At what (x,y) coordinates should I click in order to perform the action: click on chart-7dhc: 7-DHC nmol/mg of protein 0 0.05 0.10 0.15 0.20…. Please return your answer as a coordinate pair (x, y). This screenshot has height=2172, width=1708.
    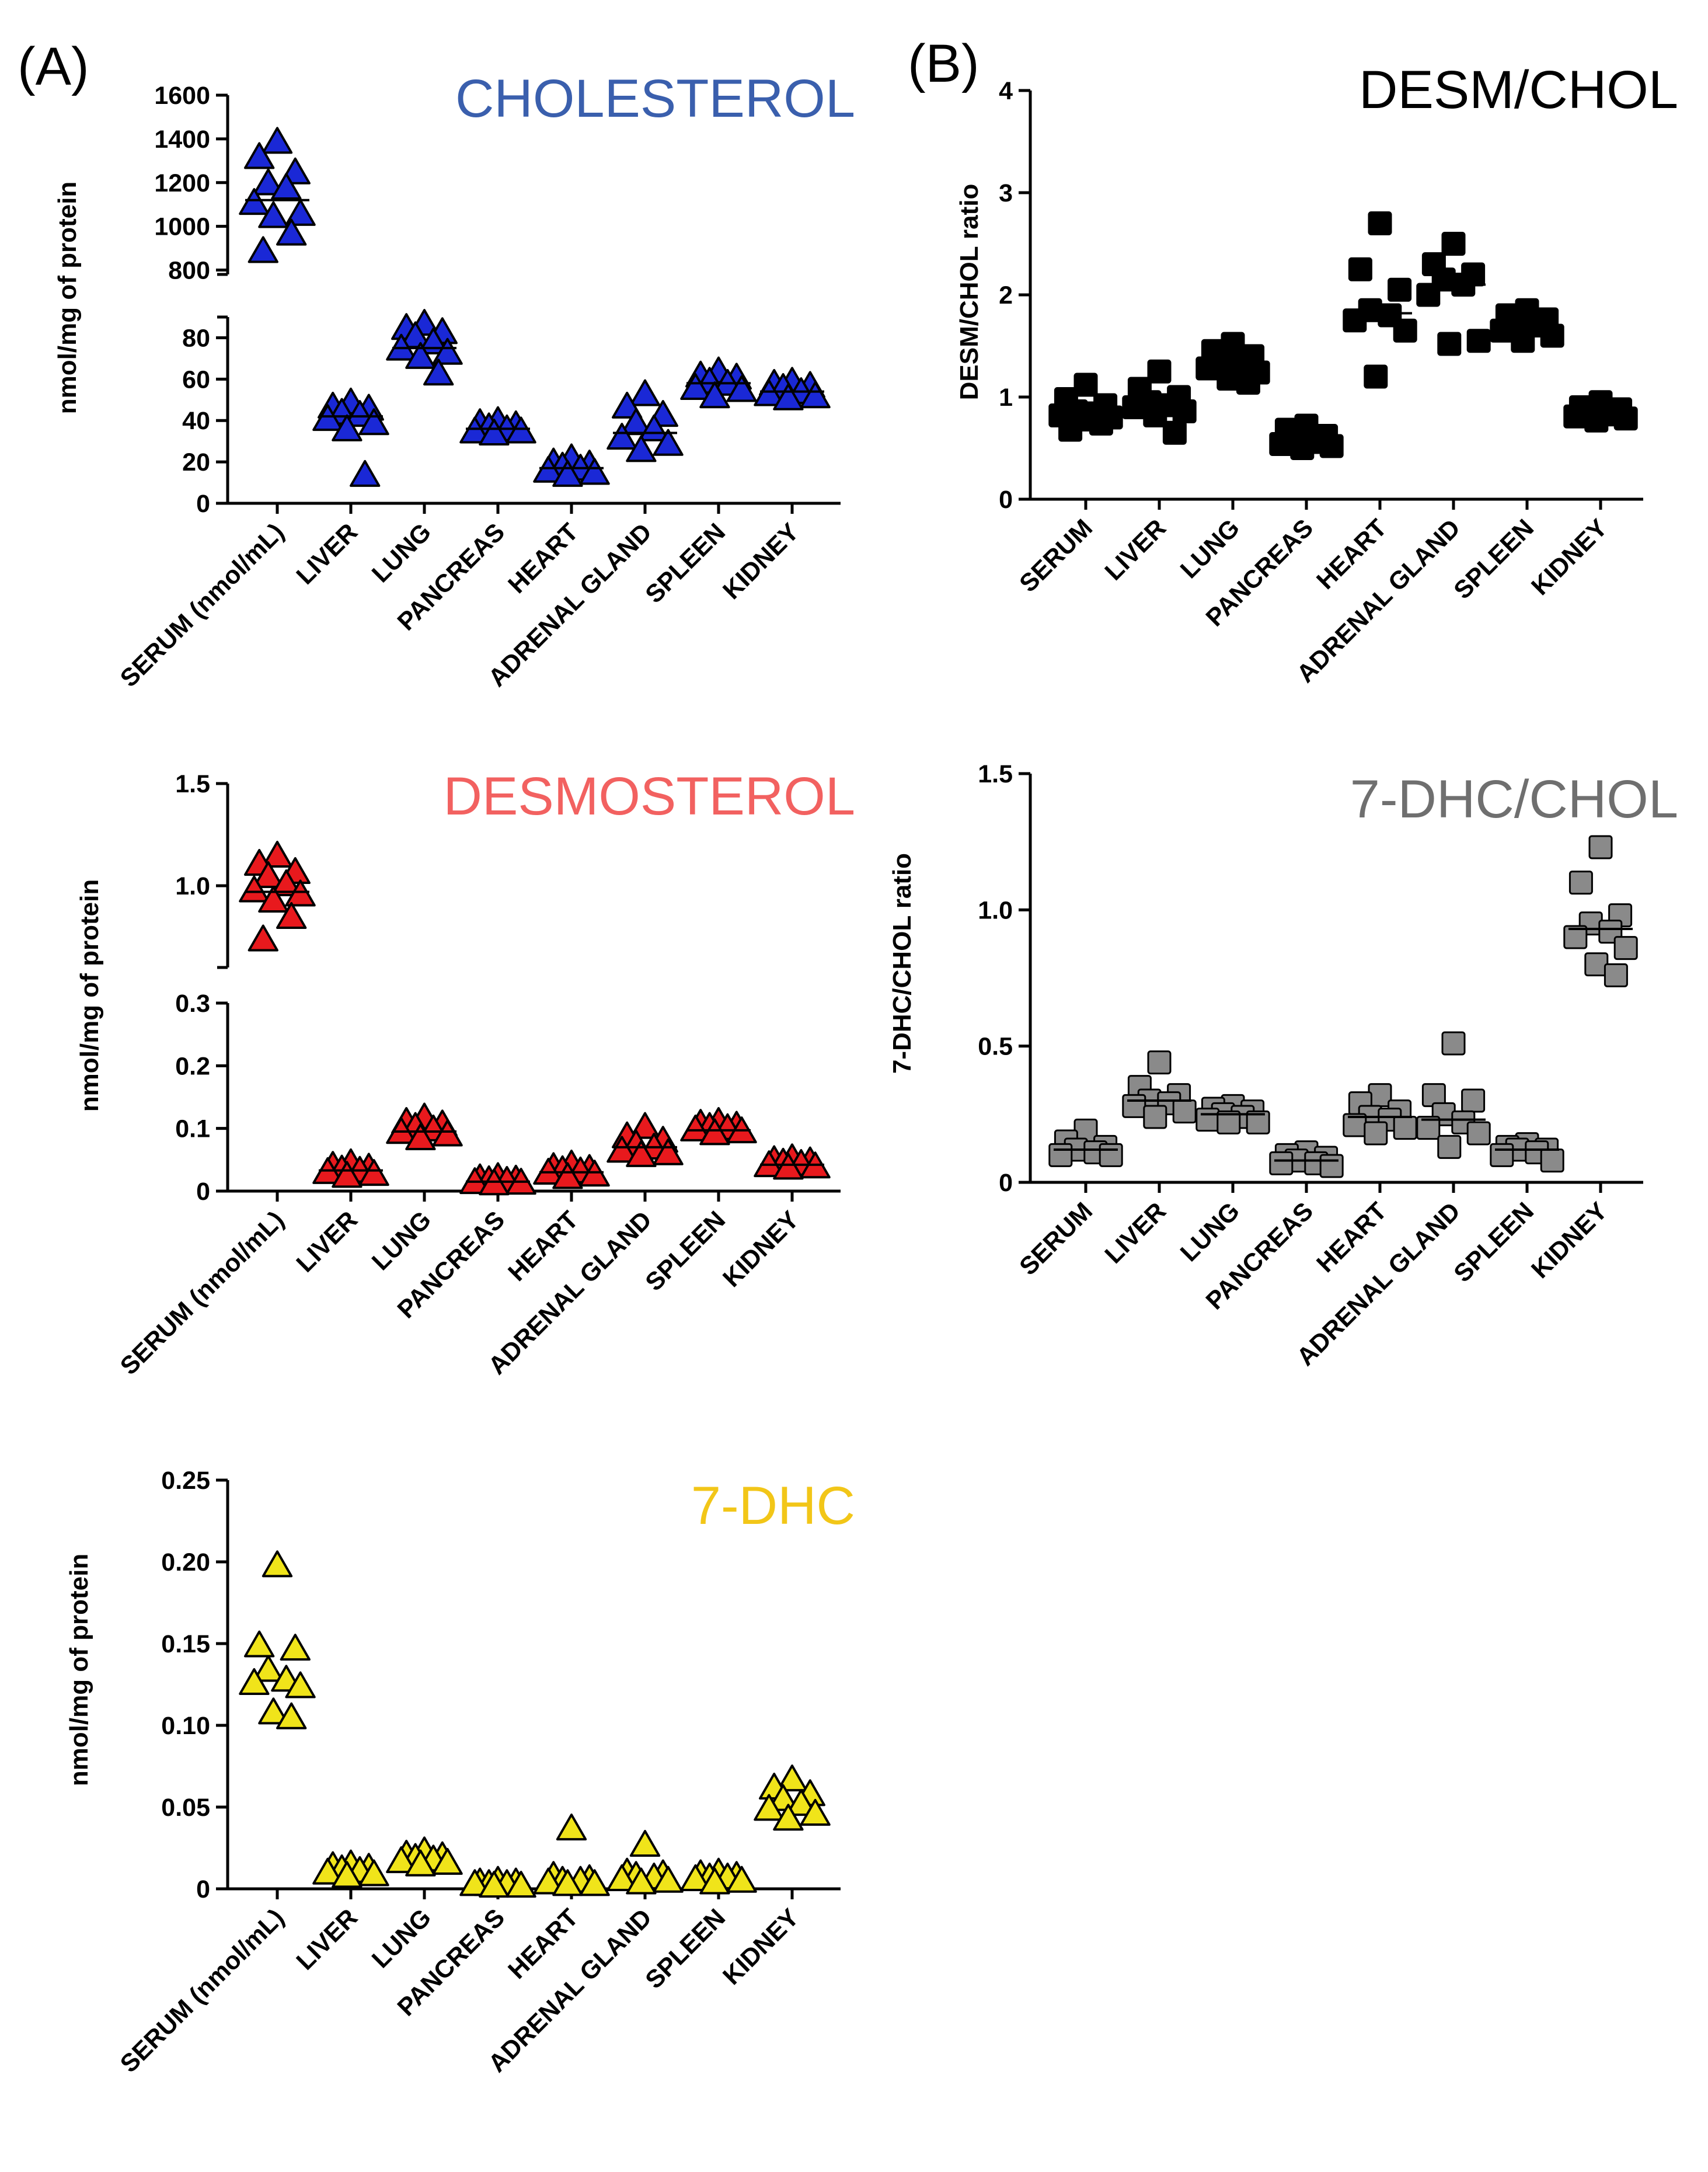
    Looking at the image, I should click on (460, 1773).